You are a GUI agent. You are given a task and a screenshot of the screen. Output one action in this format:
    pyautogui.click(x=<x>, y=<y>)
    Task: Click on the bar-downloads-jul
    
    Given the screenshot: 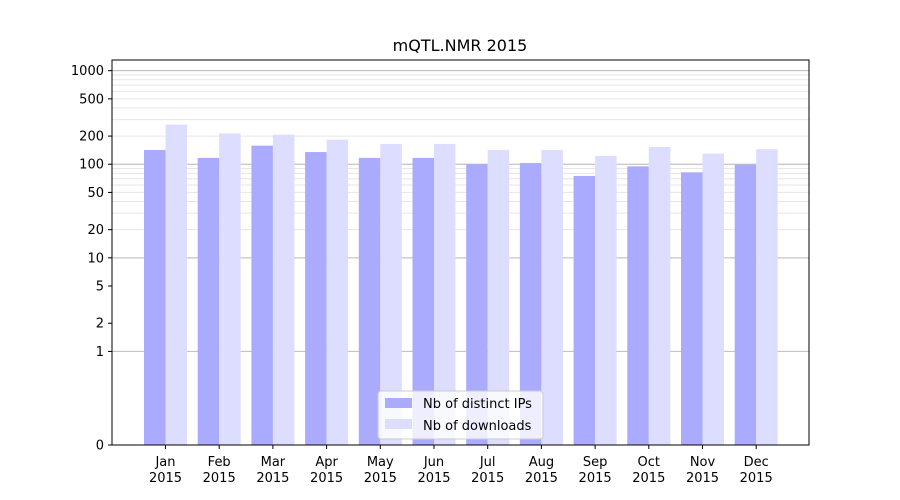 What is the action you would take?
    pyautogui.click(x=498, y=297)
    